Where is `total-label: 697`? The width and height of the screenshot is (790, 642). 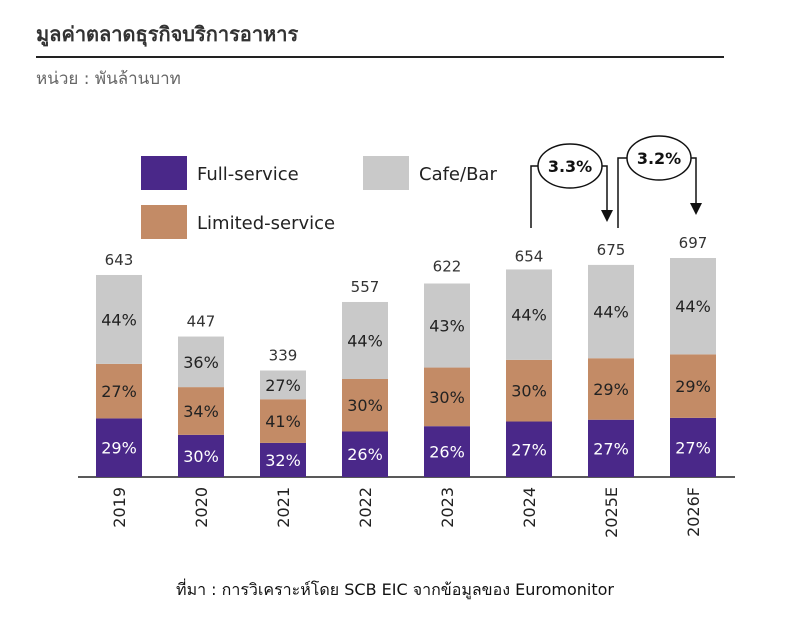
total-label: 697 is located at coordinates (693, 243).